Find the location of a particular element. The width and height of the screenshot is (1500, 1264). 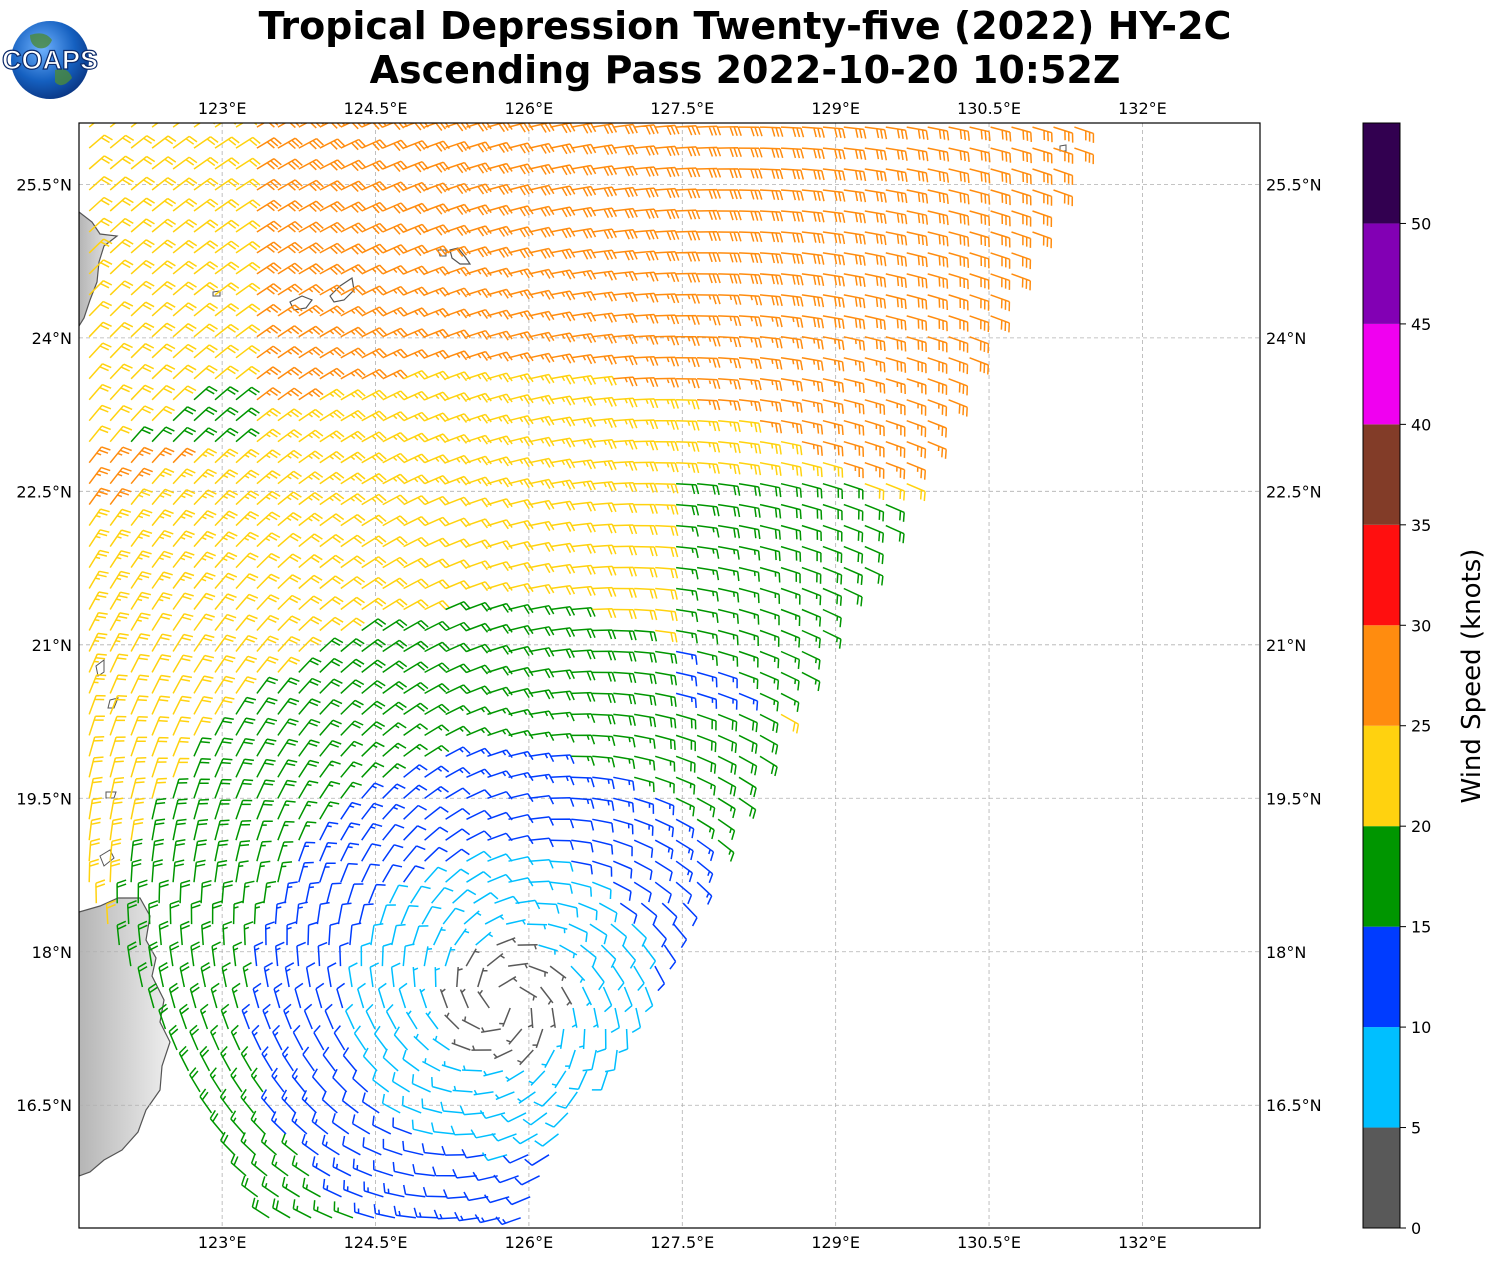

luzon-coast is located at coordinates (125, 1037).